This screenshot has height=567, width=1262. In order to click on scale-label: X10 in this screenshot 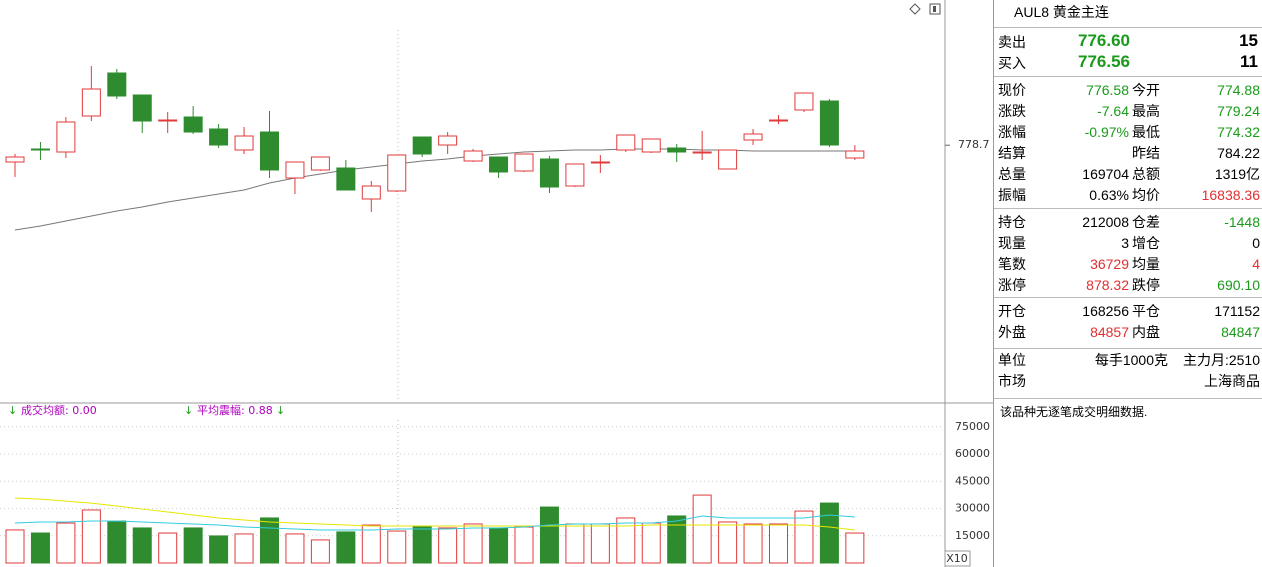, I will do `click(957, 558)`.